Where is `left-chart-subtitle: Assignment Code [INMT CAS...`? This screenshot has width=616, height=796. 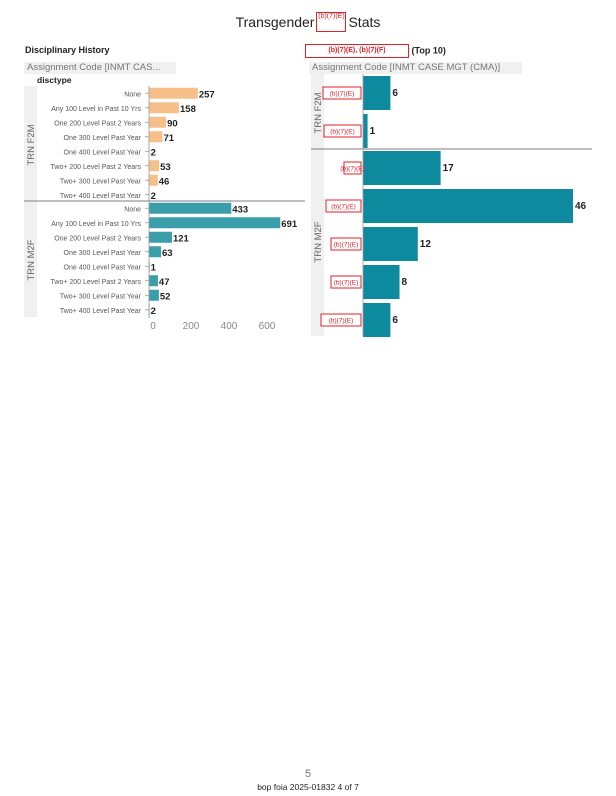 left-chart-subtitle: Assignment Code [INMT CAS... is located at coordinates (100, 68).